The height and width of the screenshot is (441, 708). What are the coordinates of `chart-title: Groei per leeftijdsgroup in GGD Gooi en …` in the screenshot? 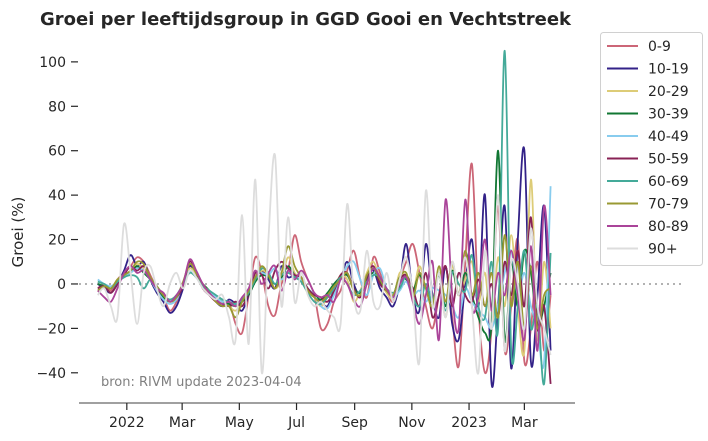 It's located at (306, 19).